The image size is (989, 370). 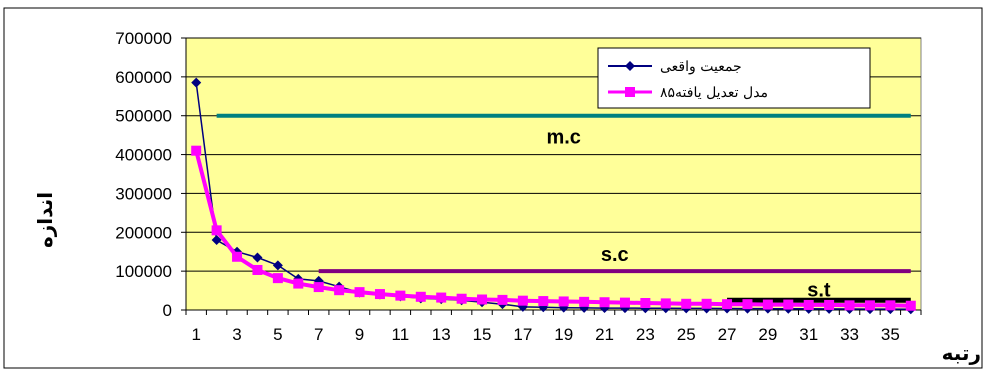 What do you see at coordinates (277, 334) in the screenshot?
I see `x-tick-label: 5` at bounding box center [277, 334].